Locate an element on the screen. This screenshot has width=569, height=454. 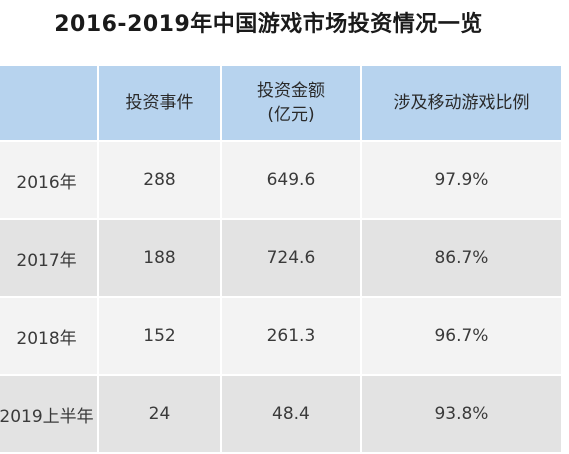
year-cell: 2016年 is located at coordinates (50, 180).